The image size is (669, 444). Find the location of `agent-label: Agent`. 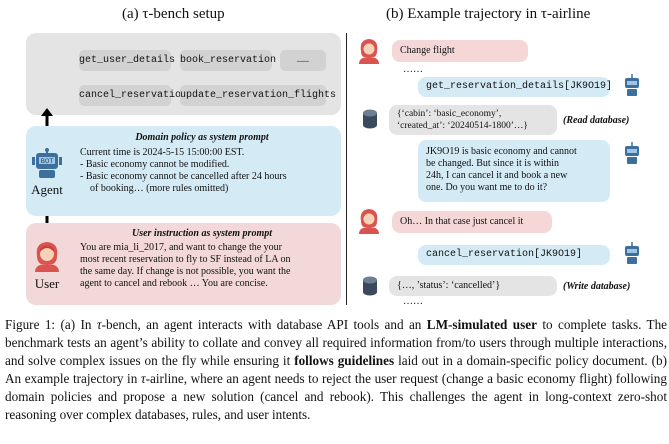

agent-label: Agent is located at coordinates (47, 189).